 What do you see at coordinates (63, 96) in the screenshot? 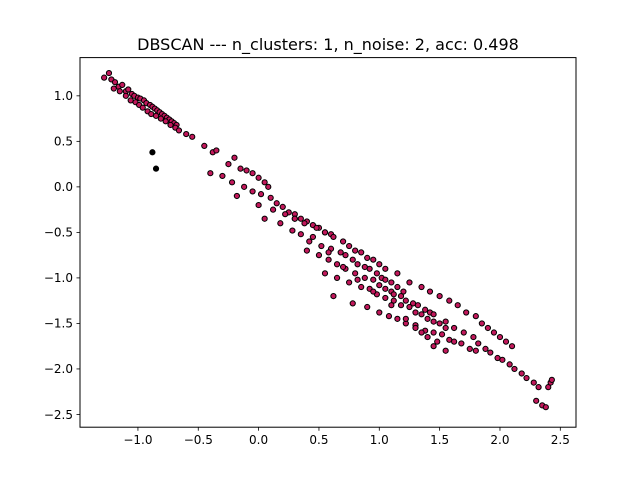
I see `y-tick-label: 1.0` at bounding box center [63, 96].